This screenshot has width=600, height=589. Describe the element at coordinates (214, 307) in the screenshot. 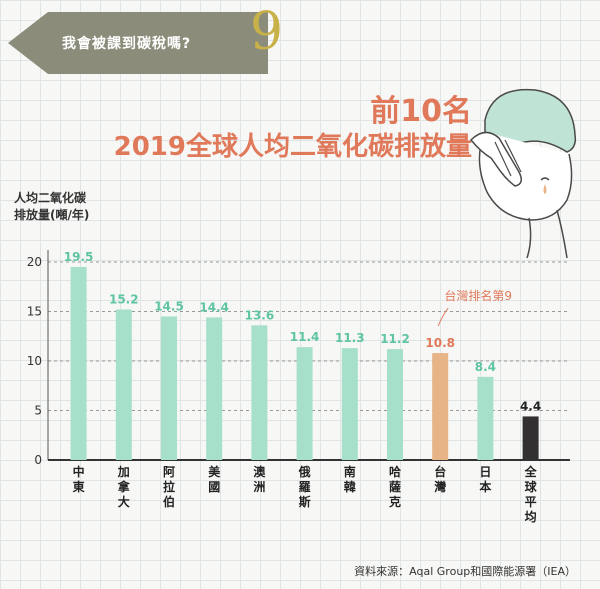

I see `value-label: 14.4` at that location.